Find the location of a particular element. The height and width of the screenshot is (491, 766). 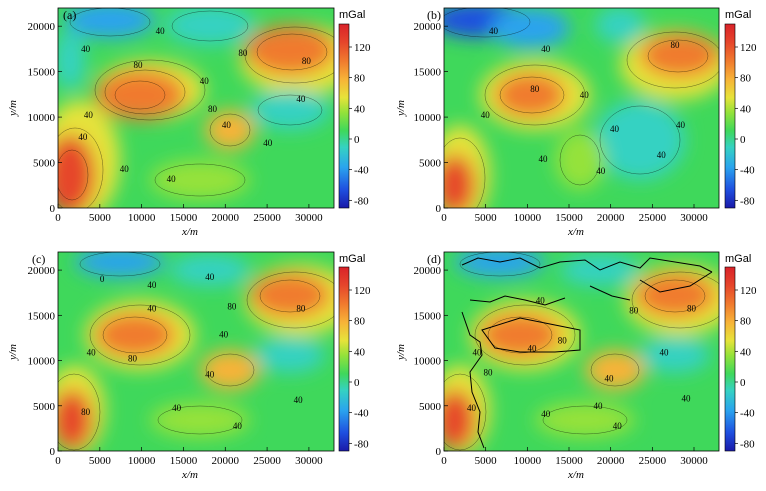

x-axis-title: x/m is located at coordinates (189, 232).